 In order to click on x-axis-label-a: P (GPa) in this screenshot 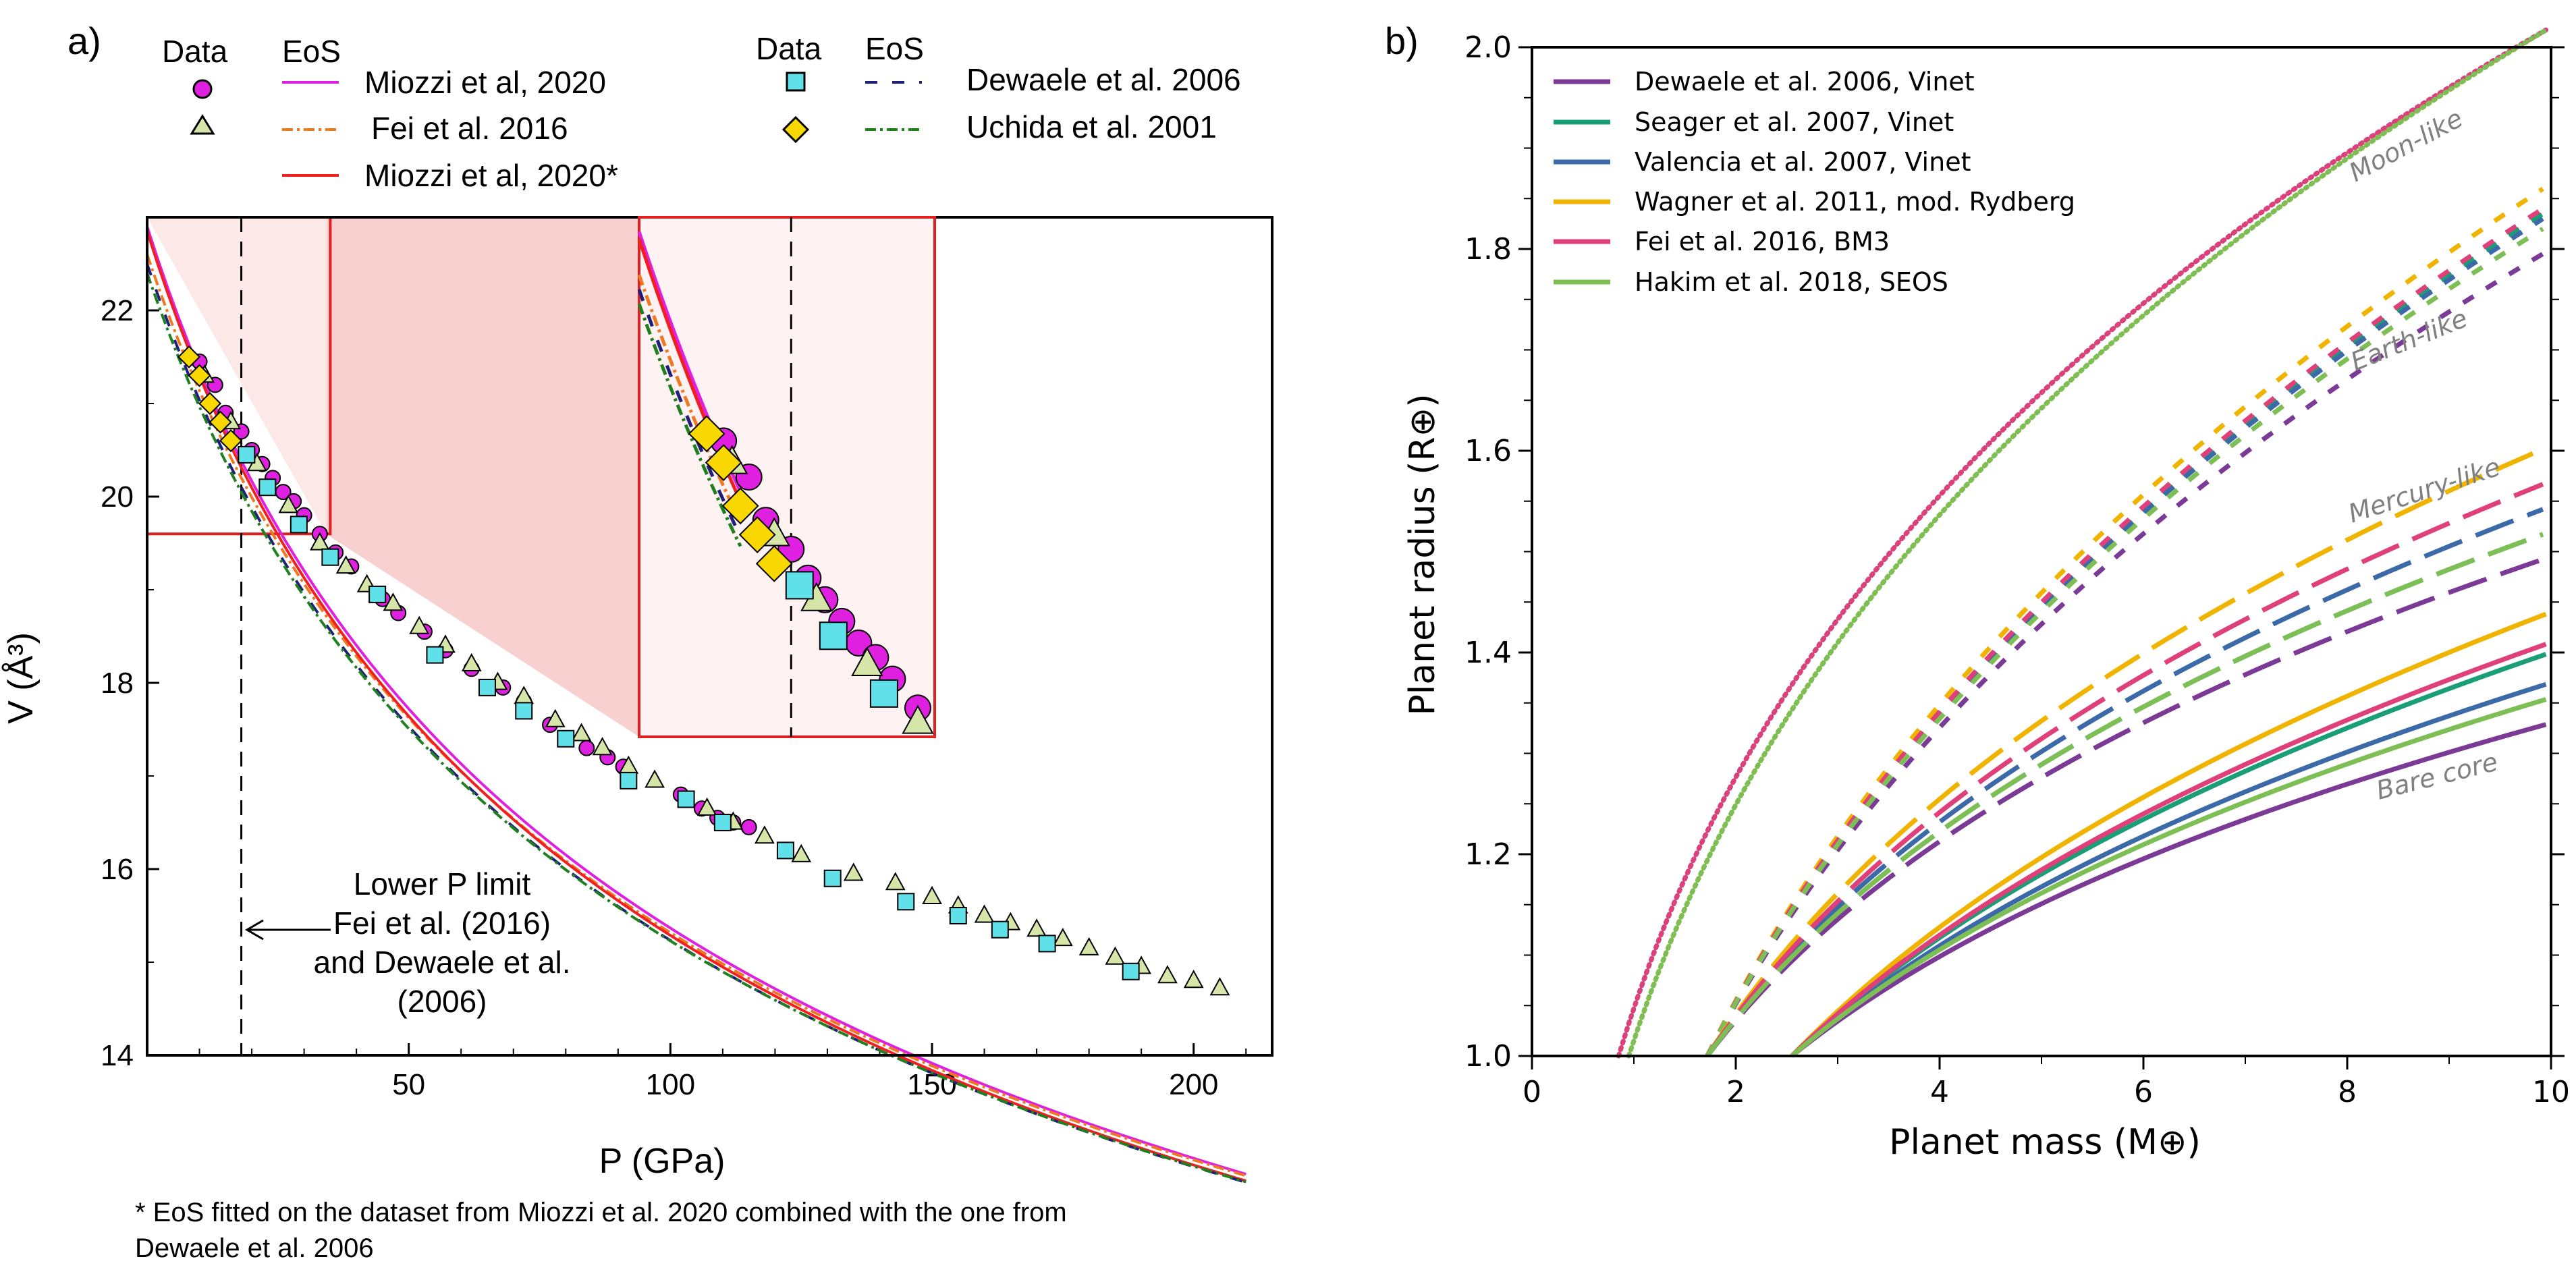, I will do `click(662, 1161)`.